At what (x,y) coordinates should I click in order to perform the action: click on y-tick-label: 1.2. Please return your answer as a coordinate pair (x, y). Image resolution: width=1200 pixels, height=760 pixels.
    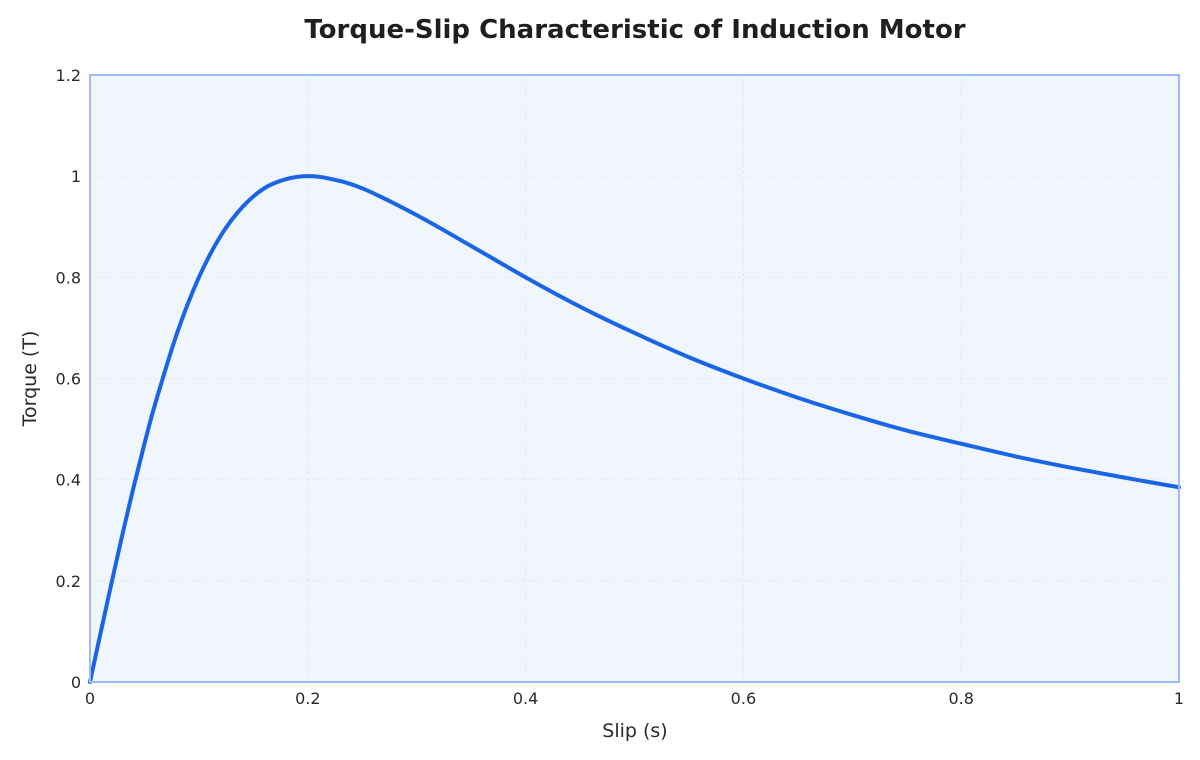
    Looking at the image, I should click on (68, 75).